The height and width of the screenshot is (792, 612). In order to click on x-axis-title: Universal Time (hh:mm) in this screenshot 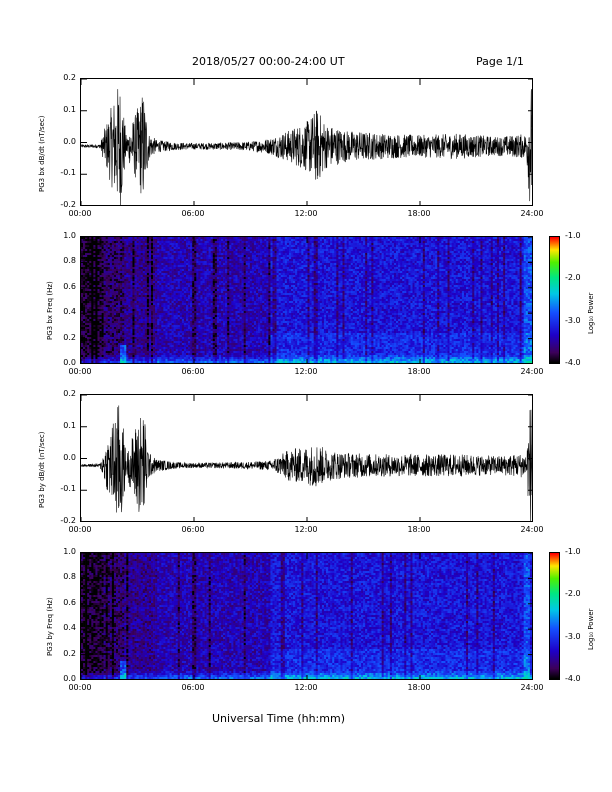, I will do `click(278, 718)`.